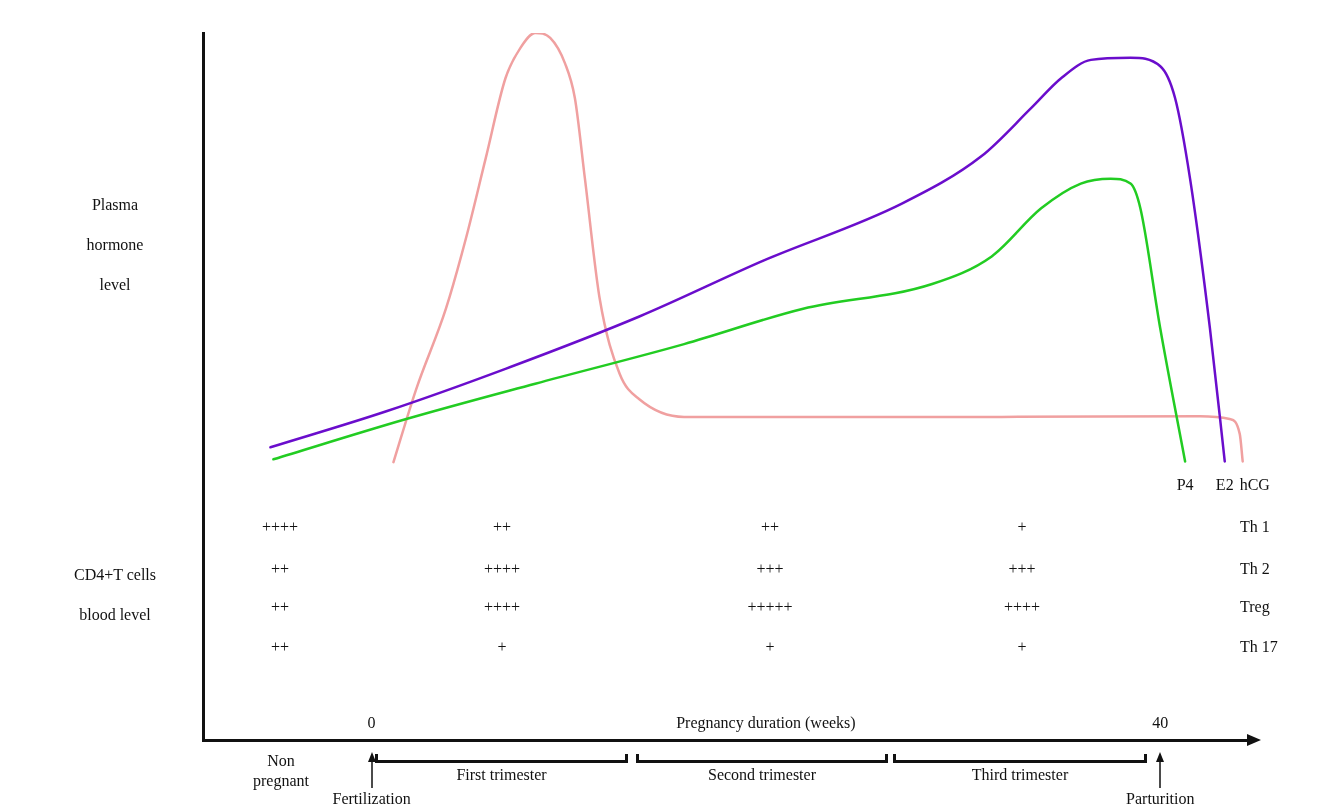 Image resolution: width=1342 pixels, height=812 pixels. Describe the element at coordinates (1259, 647) in the screenshot. I see `annotation: Th 17` at that location.